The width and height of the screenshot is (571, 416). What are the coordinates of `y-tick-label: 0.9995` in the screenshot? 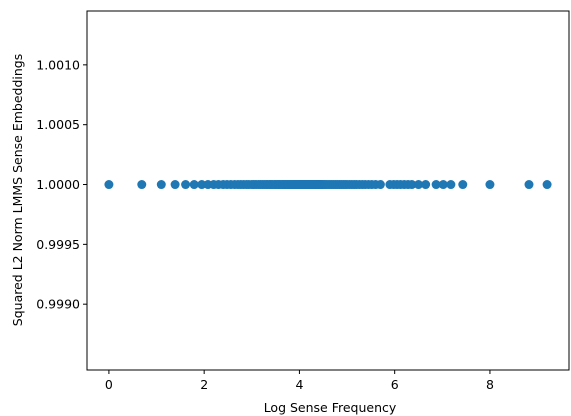 It's located at (58, 244).